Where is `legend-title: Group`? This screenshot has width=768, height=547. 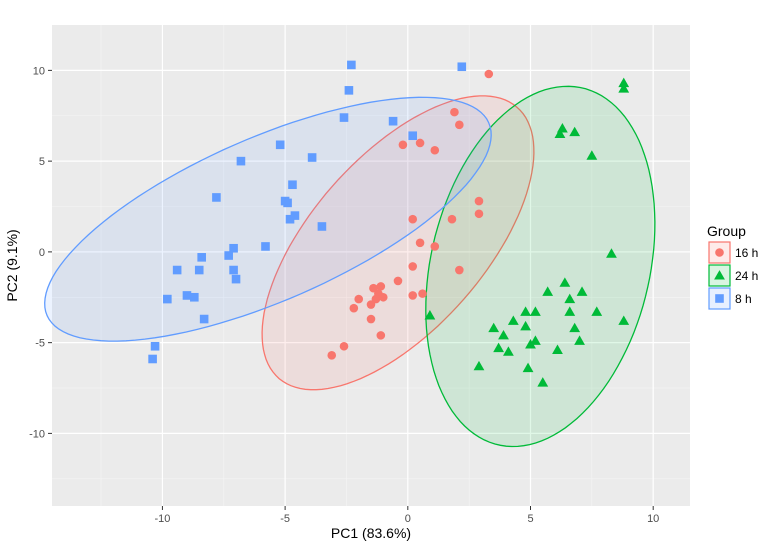
legend-title: Group is located at coordinates (726, 231).